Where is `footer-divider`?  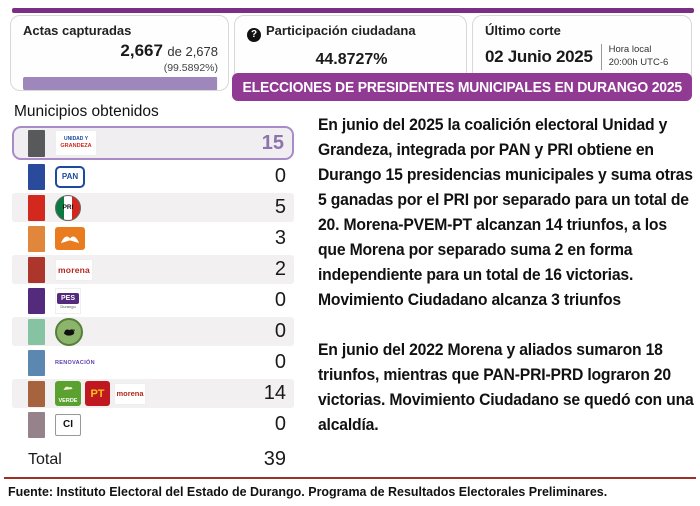
footer-divider is located at coordinates (350, 478).